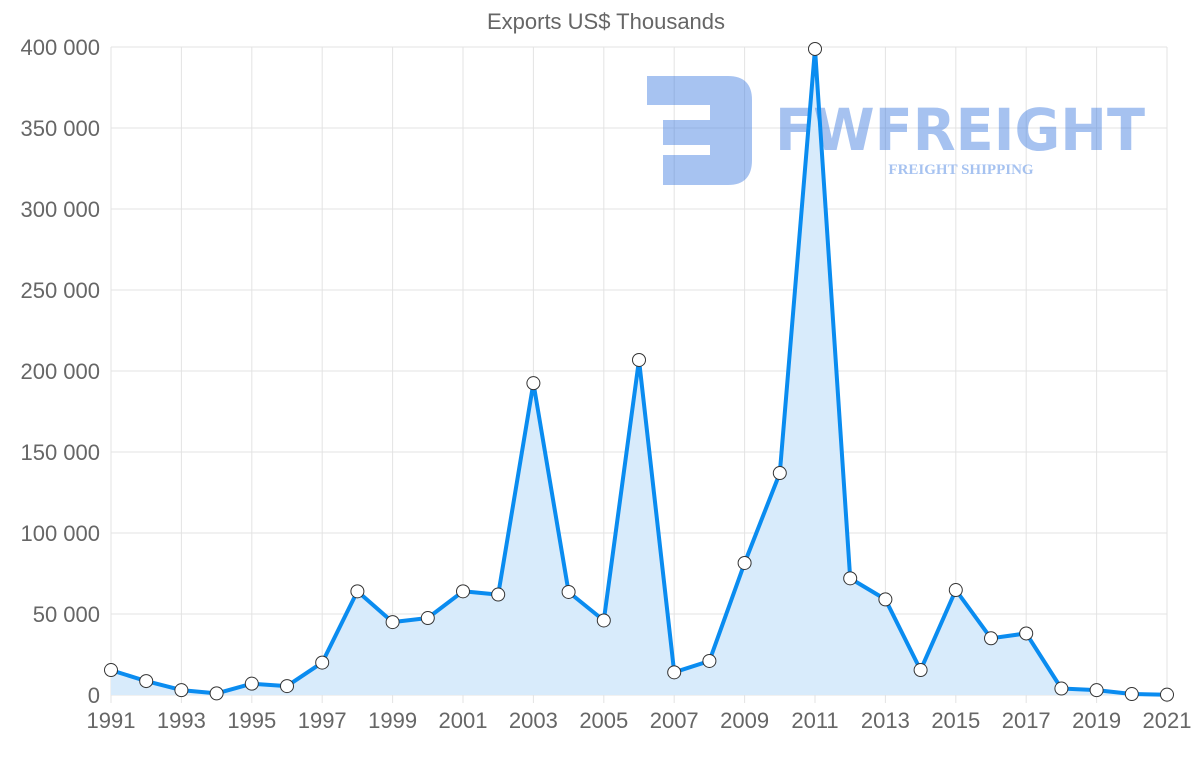  I want to click on y-tick-label: 300 000, so click(60, 209).